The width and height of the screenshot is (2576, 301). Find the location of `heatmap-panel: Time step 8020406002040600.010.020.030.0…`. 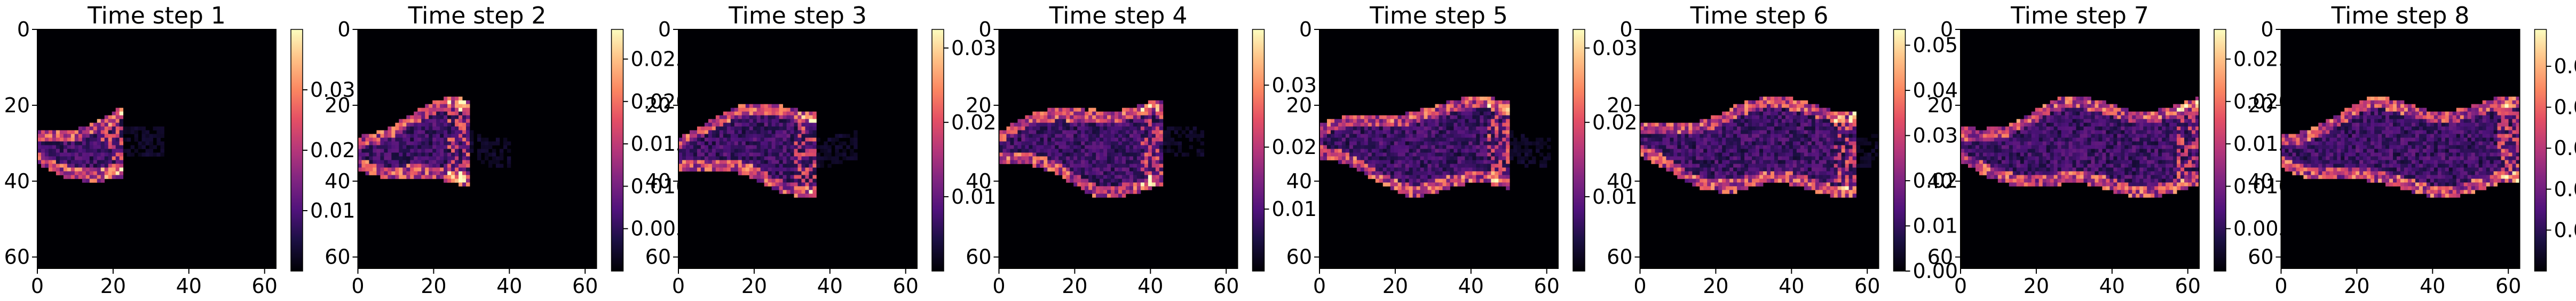

heatmap-panel: Time step 8020406002040600.010.020.030.0… is located at coordinates (2412, 150).